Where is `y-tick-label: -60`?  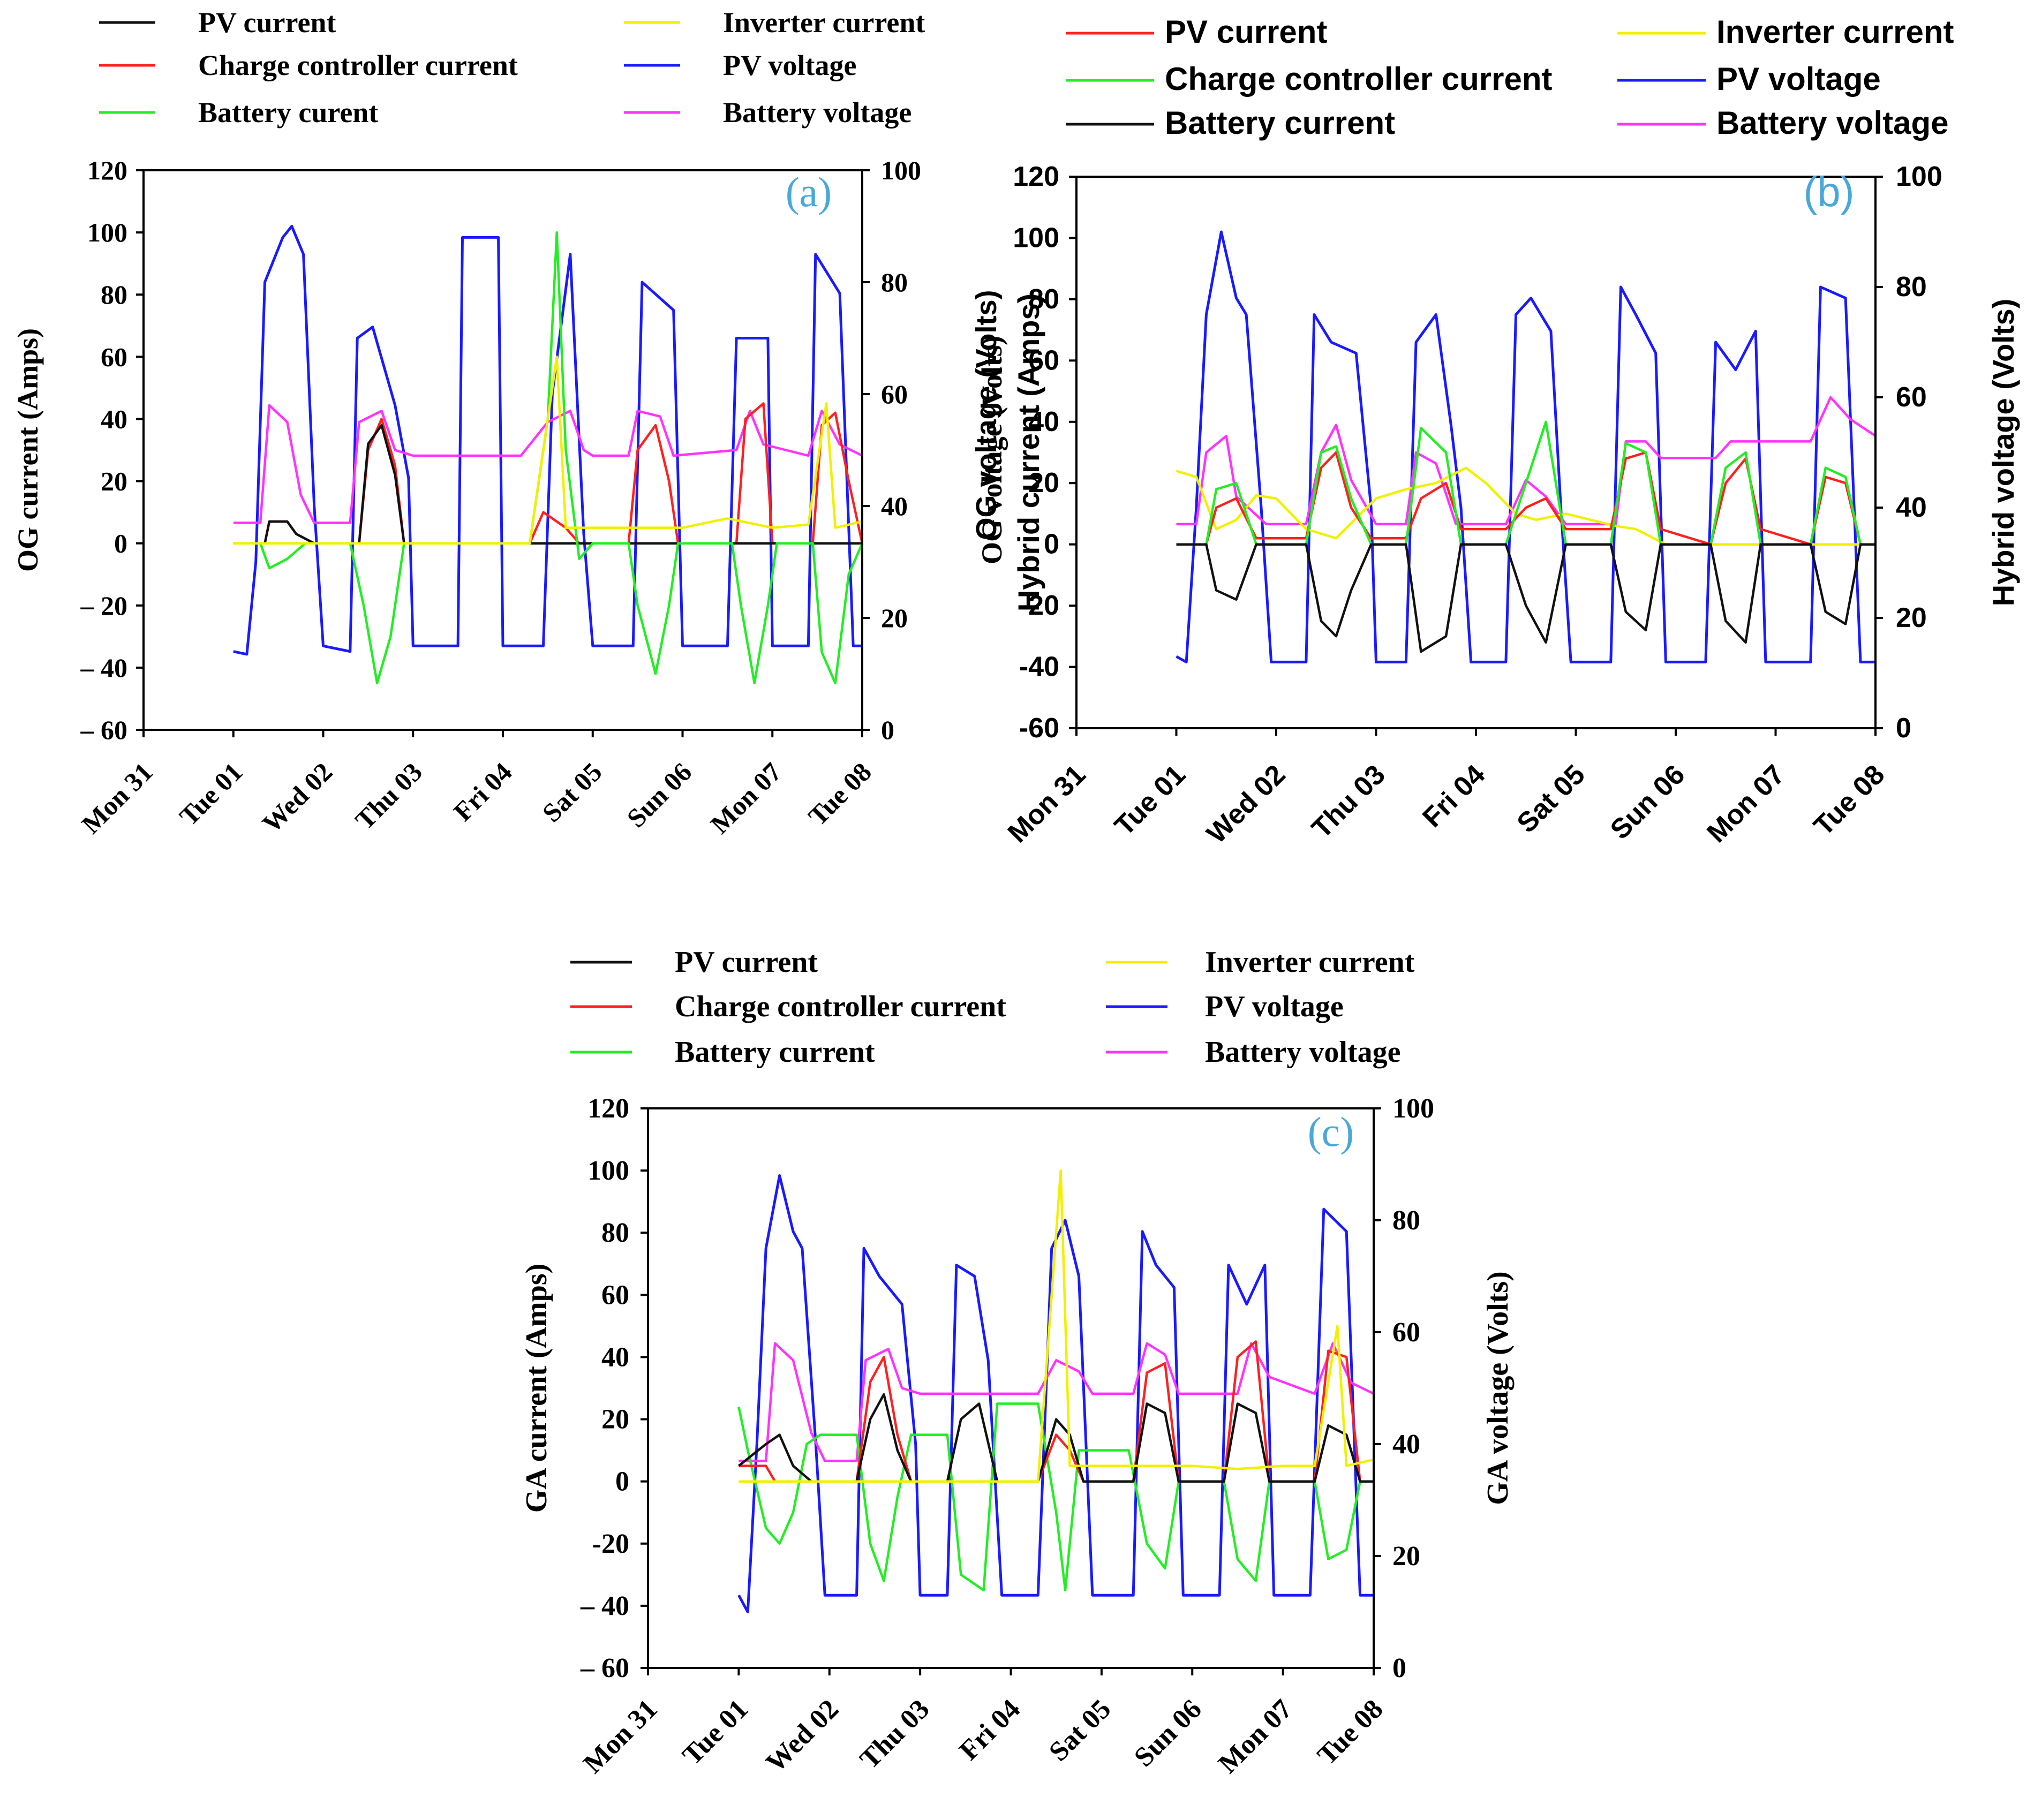
y-tick-label: -60 is located at coordinates (1039, 728).